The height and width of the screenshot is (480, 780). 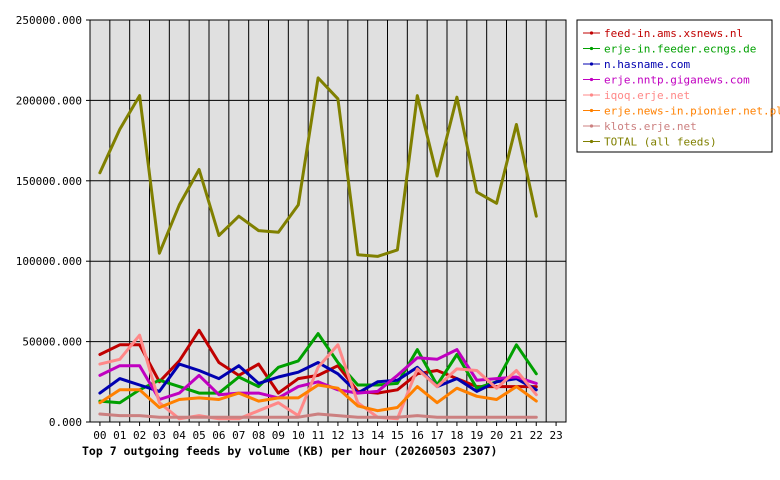 What do you see at coordinates (99, 435) in the screenshot?
I see `x-tick-label: 00` at bounding box center [99, 435].